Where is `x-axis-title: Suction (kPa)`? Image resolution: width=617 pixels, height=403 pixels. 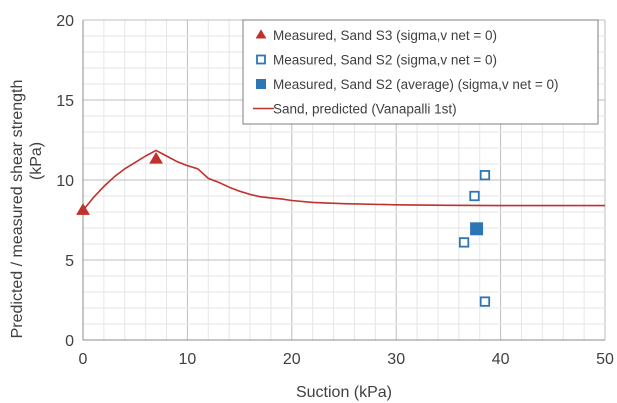
x-axis-title: Suction (kPa) is located at coordinates (344, 392).